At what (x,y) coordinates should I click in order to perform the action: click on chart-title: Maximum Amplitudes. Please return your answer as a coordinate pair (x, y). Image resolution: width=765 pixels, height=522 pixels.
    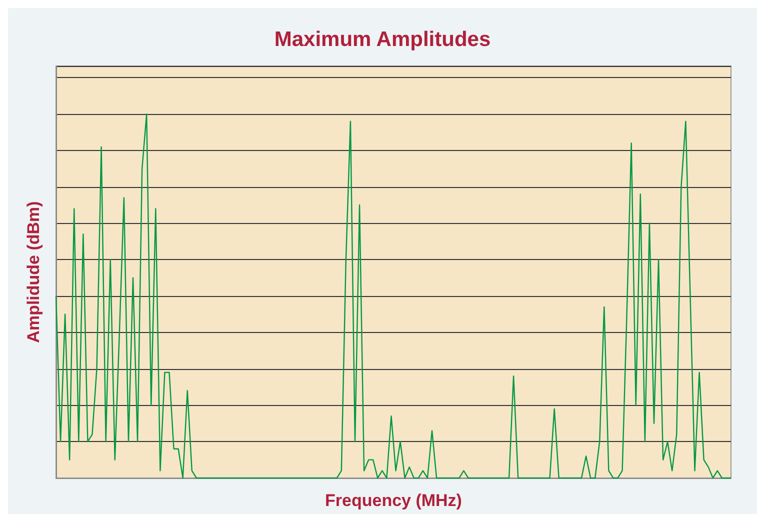
    Looking at the image, I should click on (382, 39).